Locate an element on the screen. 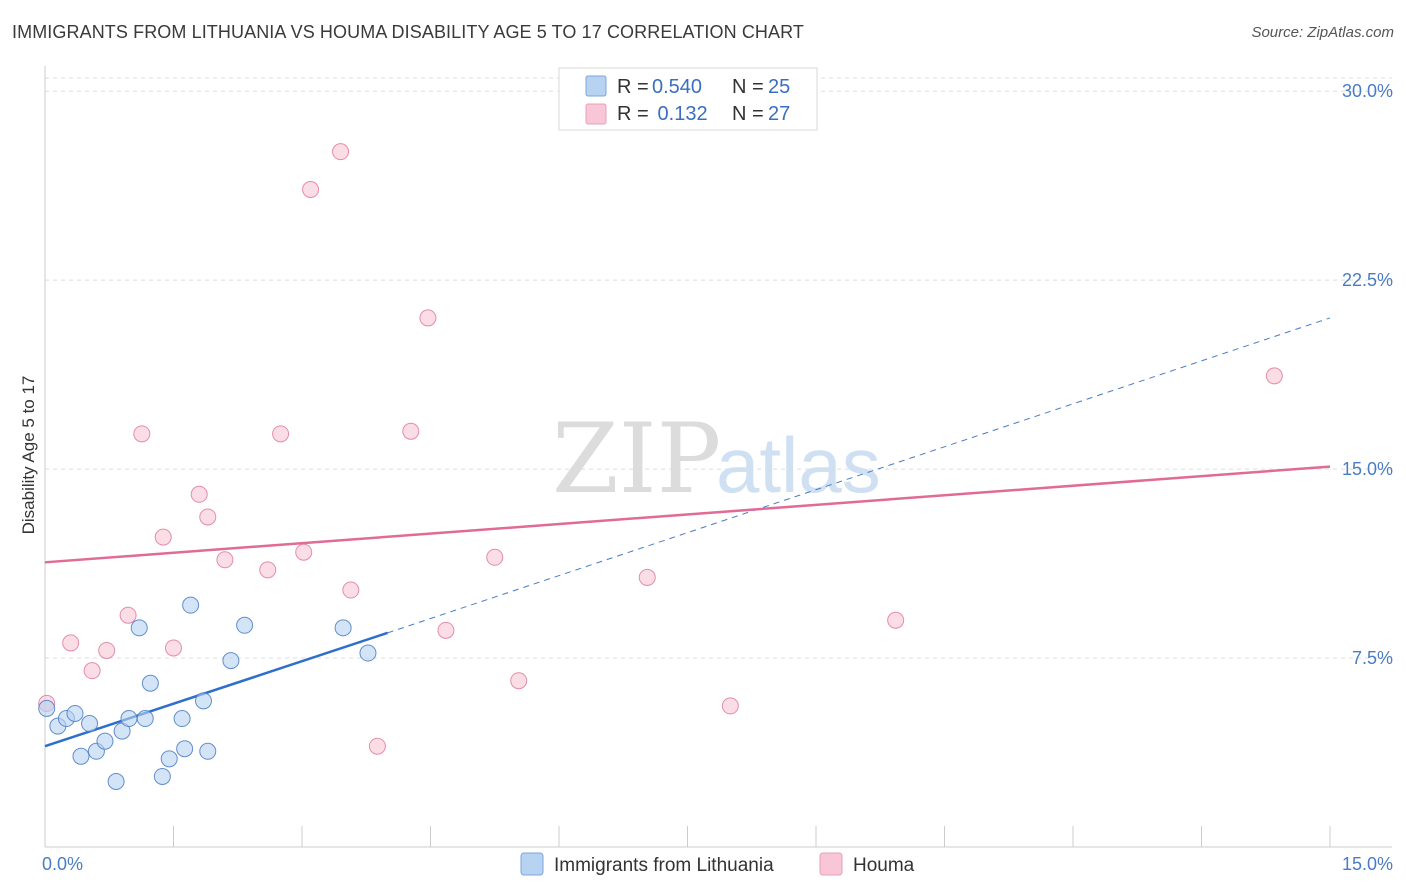  top-legend: R = 0.540 N = 25 R = 0.132 N = 27 is located at coordinates (688, 99).